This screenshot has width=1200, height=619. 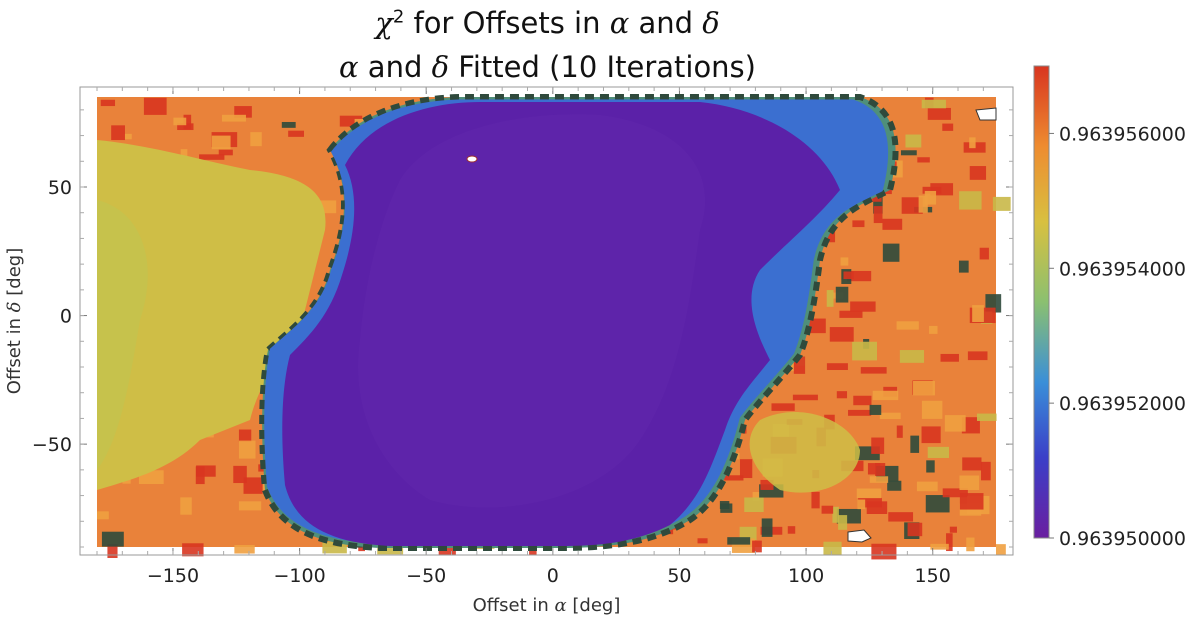 What do you see at coordinates (299, 576) in the screenshot?
I see `x-tick-label: −100` at bounding box center [299, 576].